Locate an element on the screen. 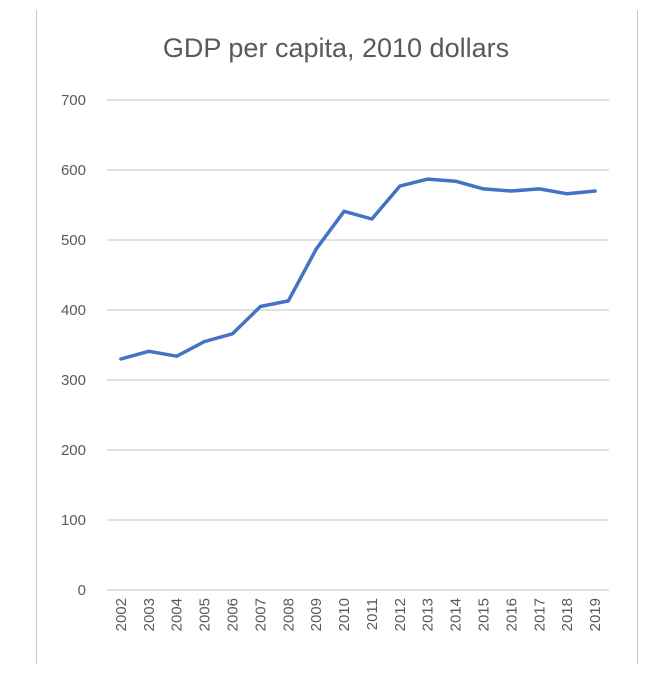 The width and height of the screenshot is (652, 676). y-tick-label: 200 is located at coordinates (73, 450).